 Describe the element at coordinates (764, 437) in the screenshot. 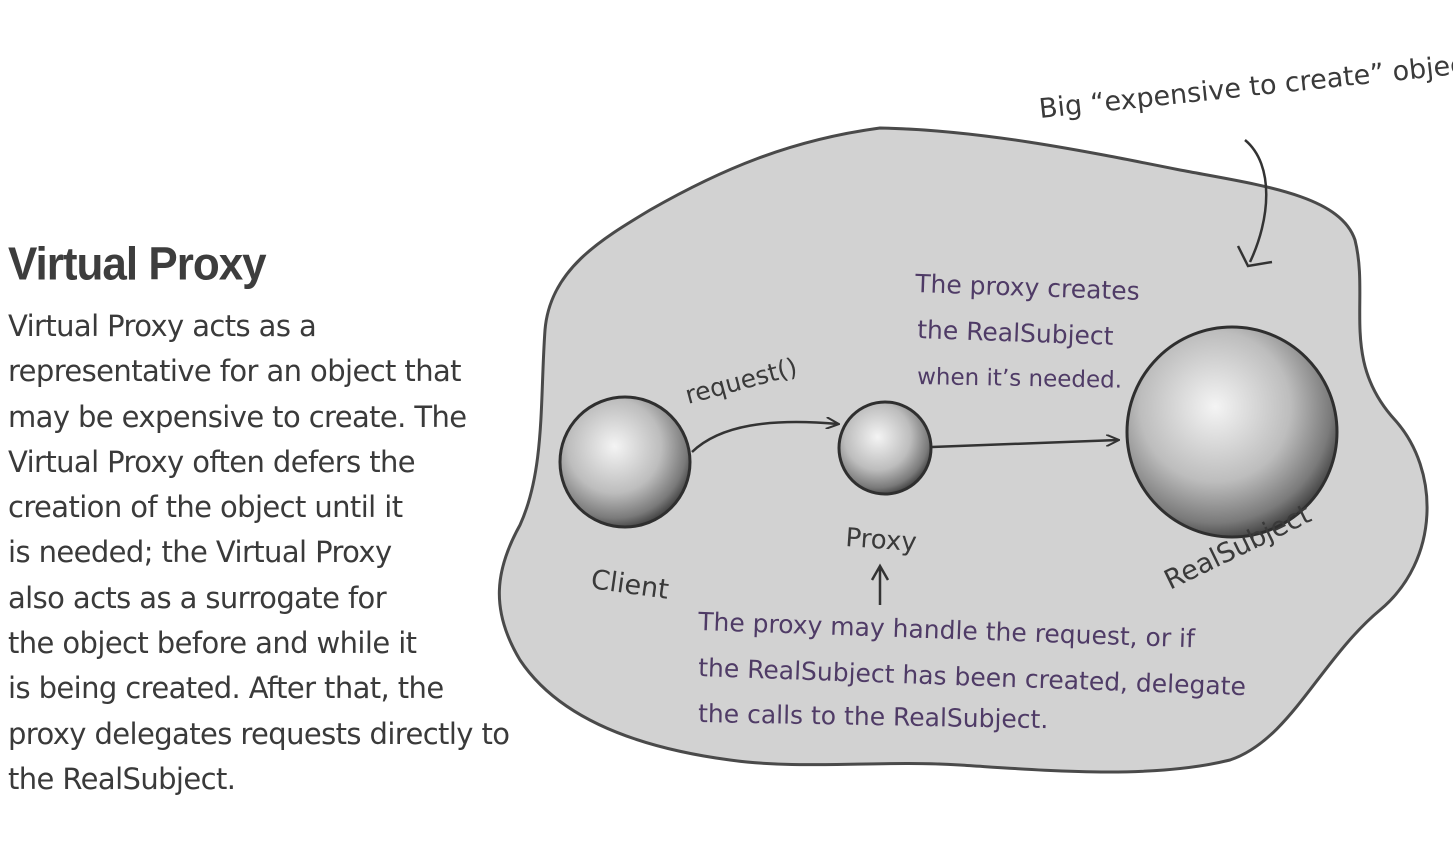

I see `request-arrow` at that location.